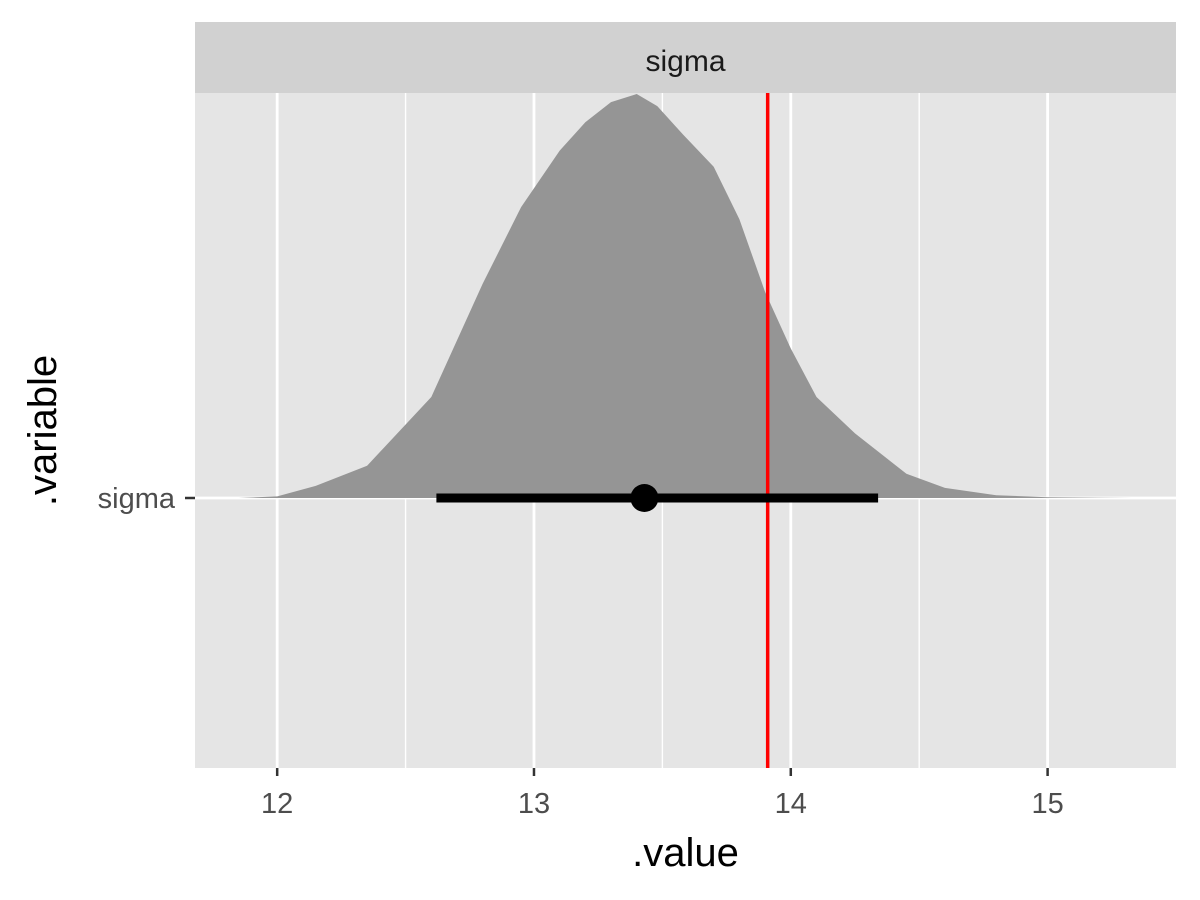 The image size is (1200, 900). I want to click on x-axis-title: .value, so click(685, 853).